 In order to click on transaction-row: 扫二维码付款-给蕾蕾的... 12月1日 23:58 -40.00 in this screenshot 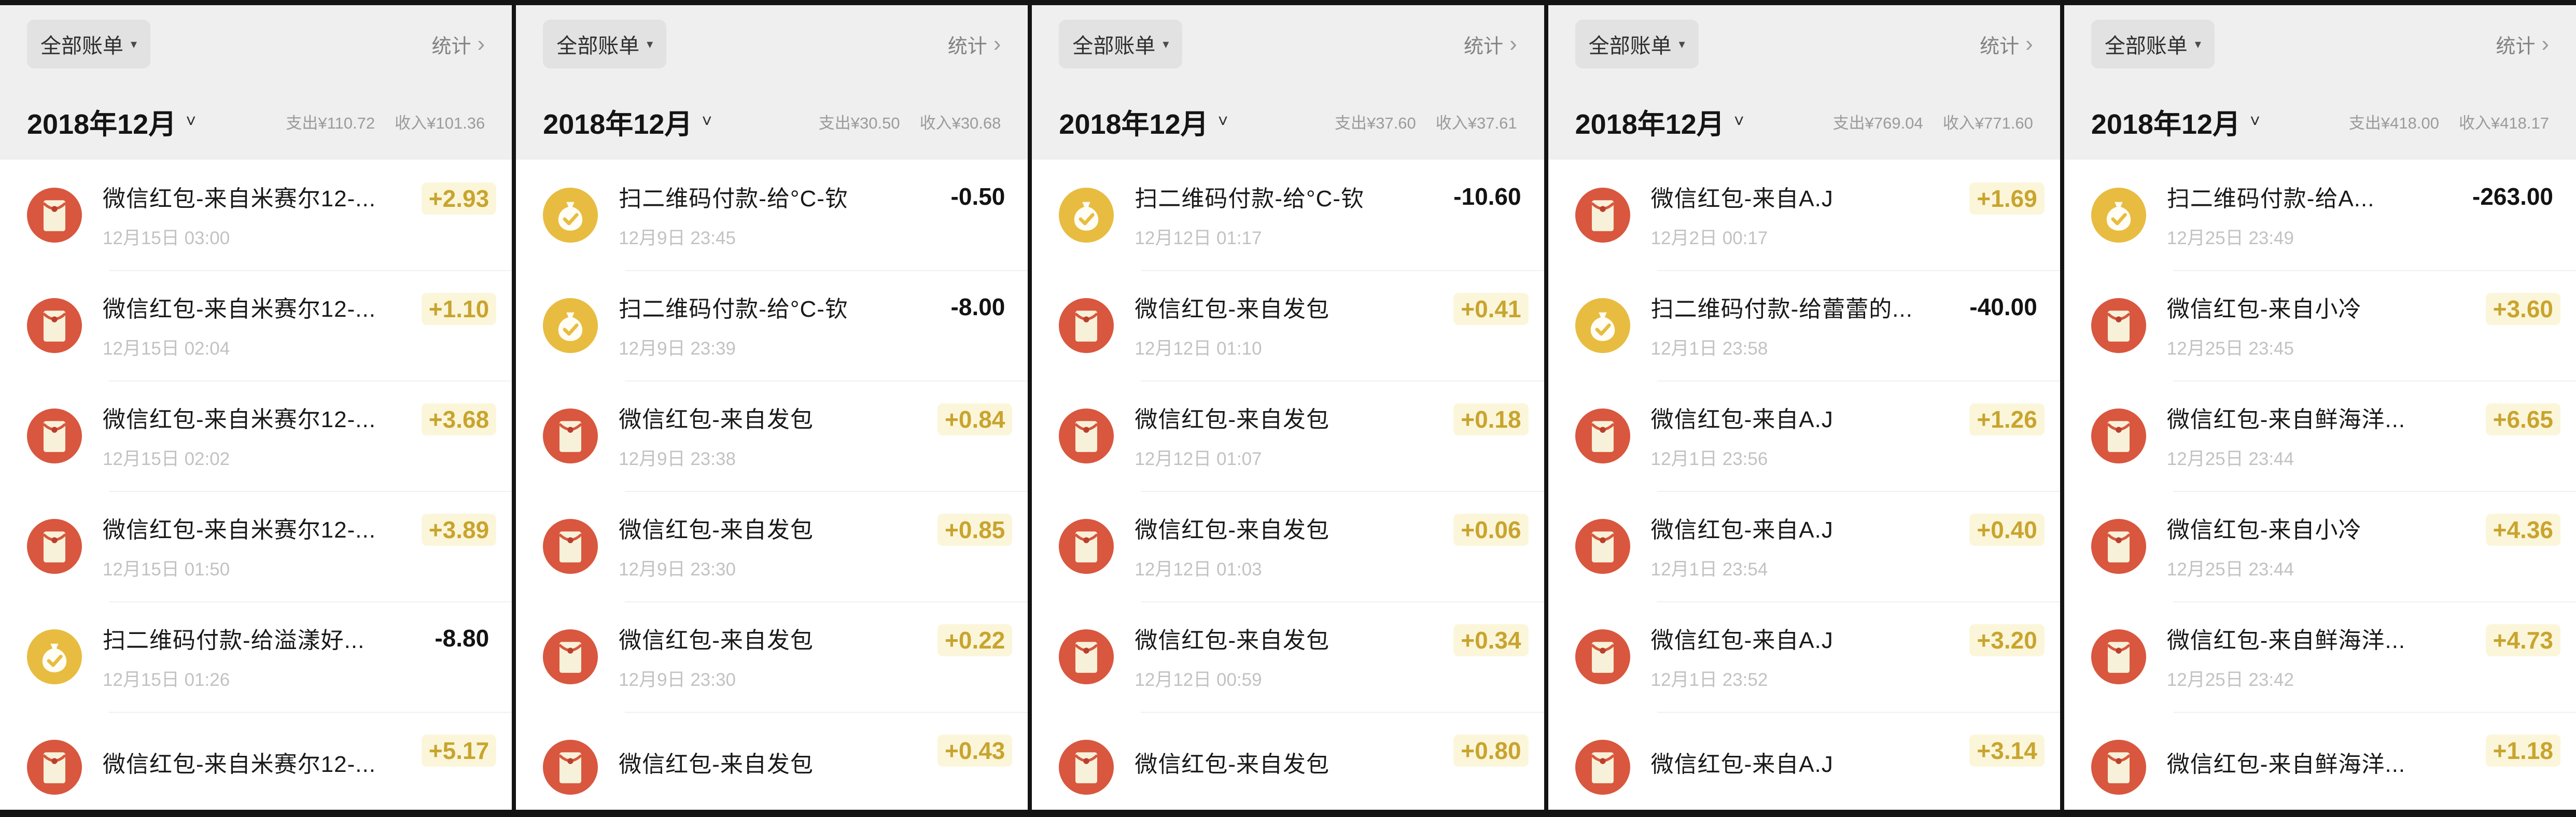, I will do `click(1804, 326)`.